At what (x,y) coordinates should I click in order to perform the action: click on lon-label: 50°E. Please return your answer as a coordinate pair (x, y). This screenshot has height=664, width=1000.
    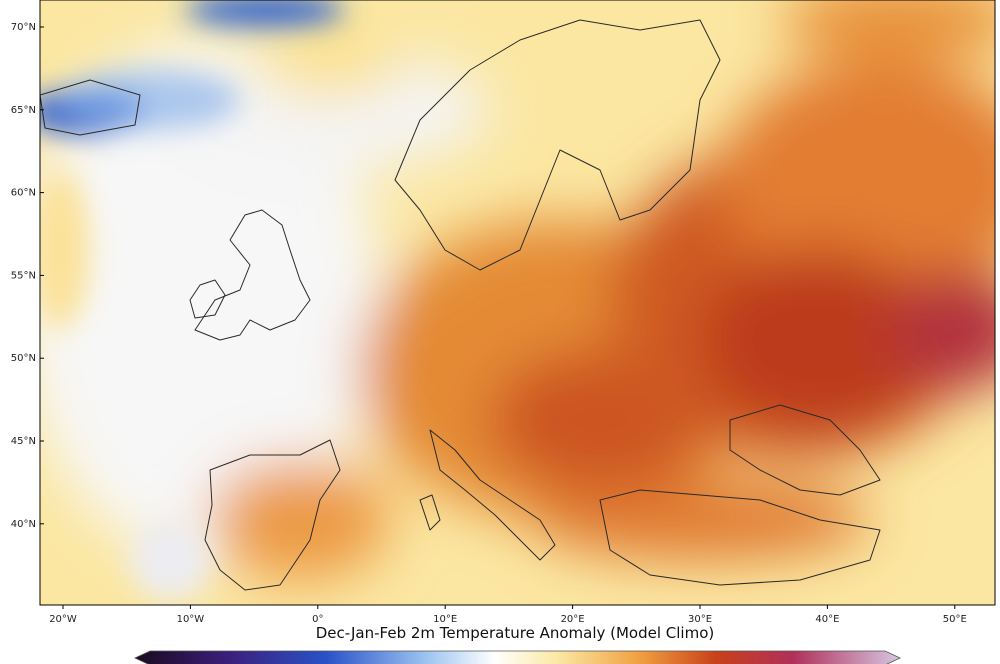
    Looking at the image, I should click on (955, 619).